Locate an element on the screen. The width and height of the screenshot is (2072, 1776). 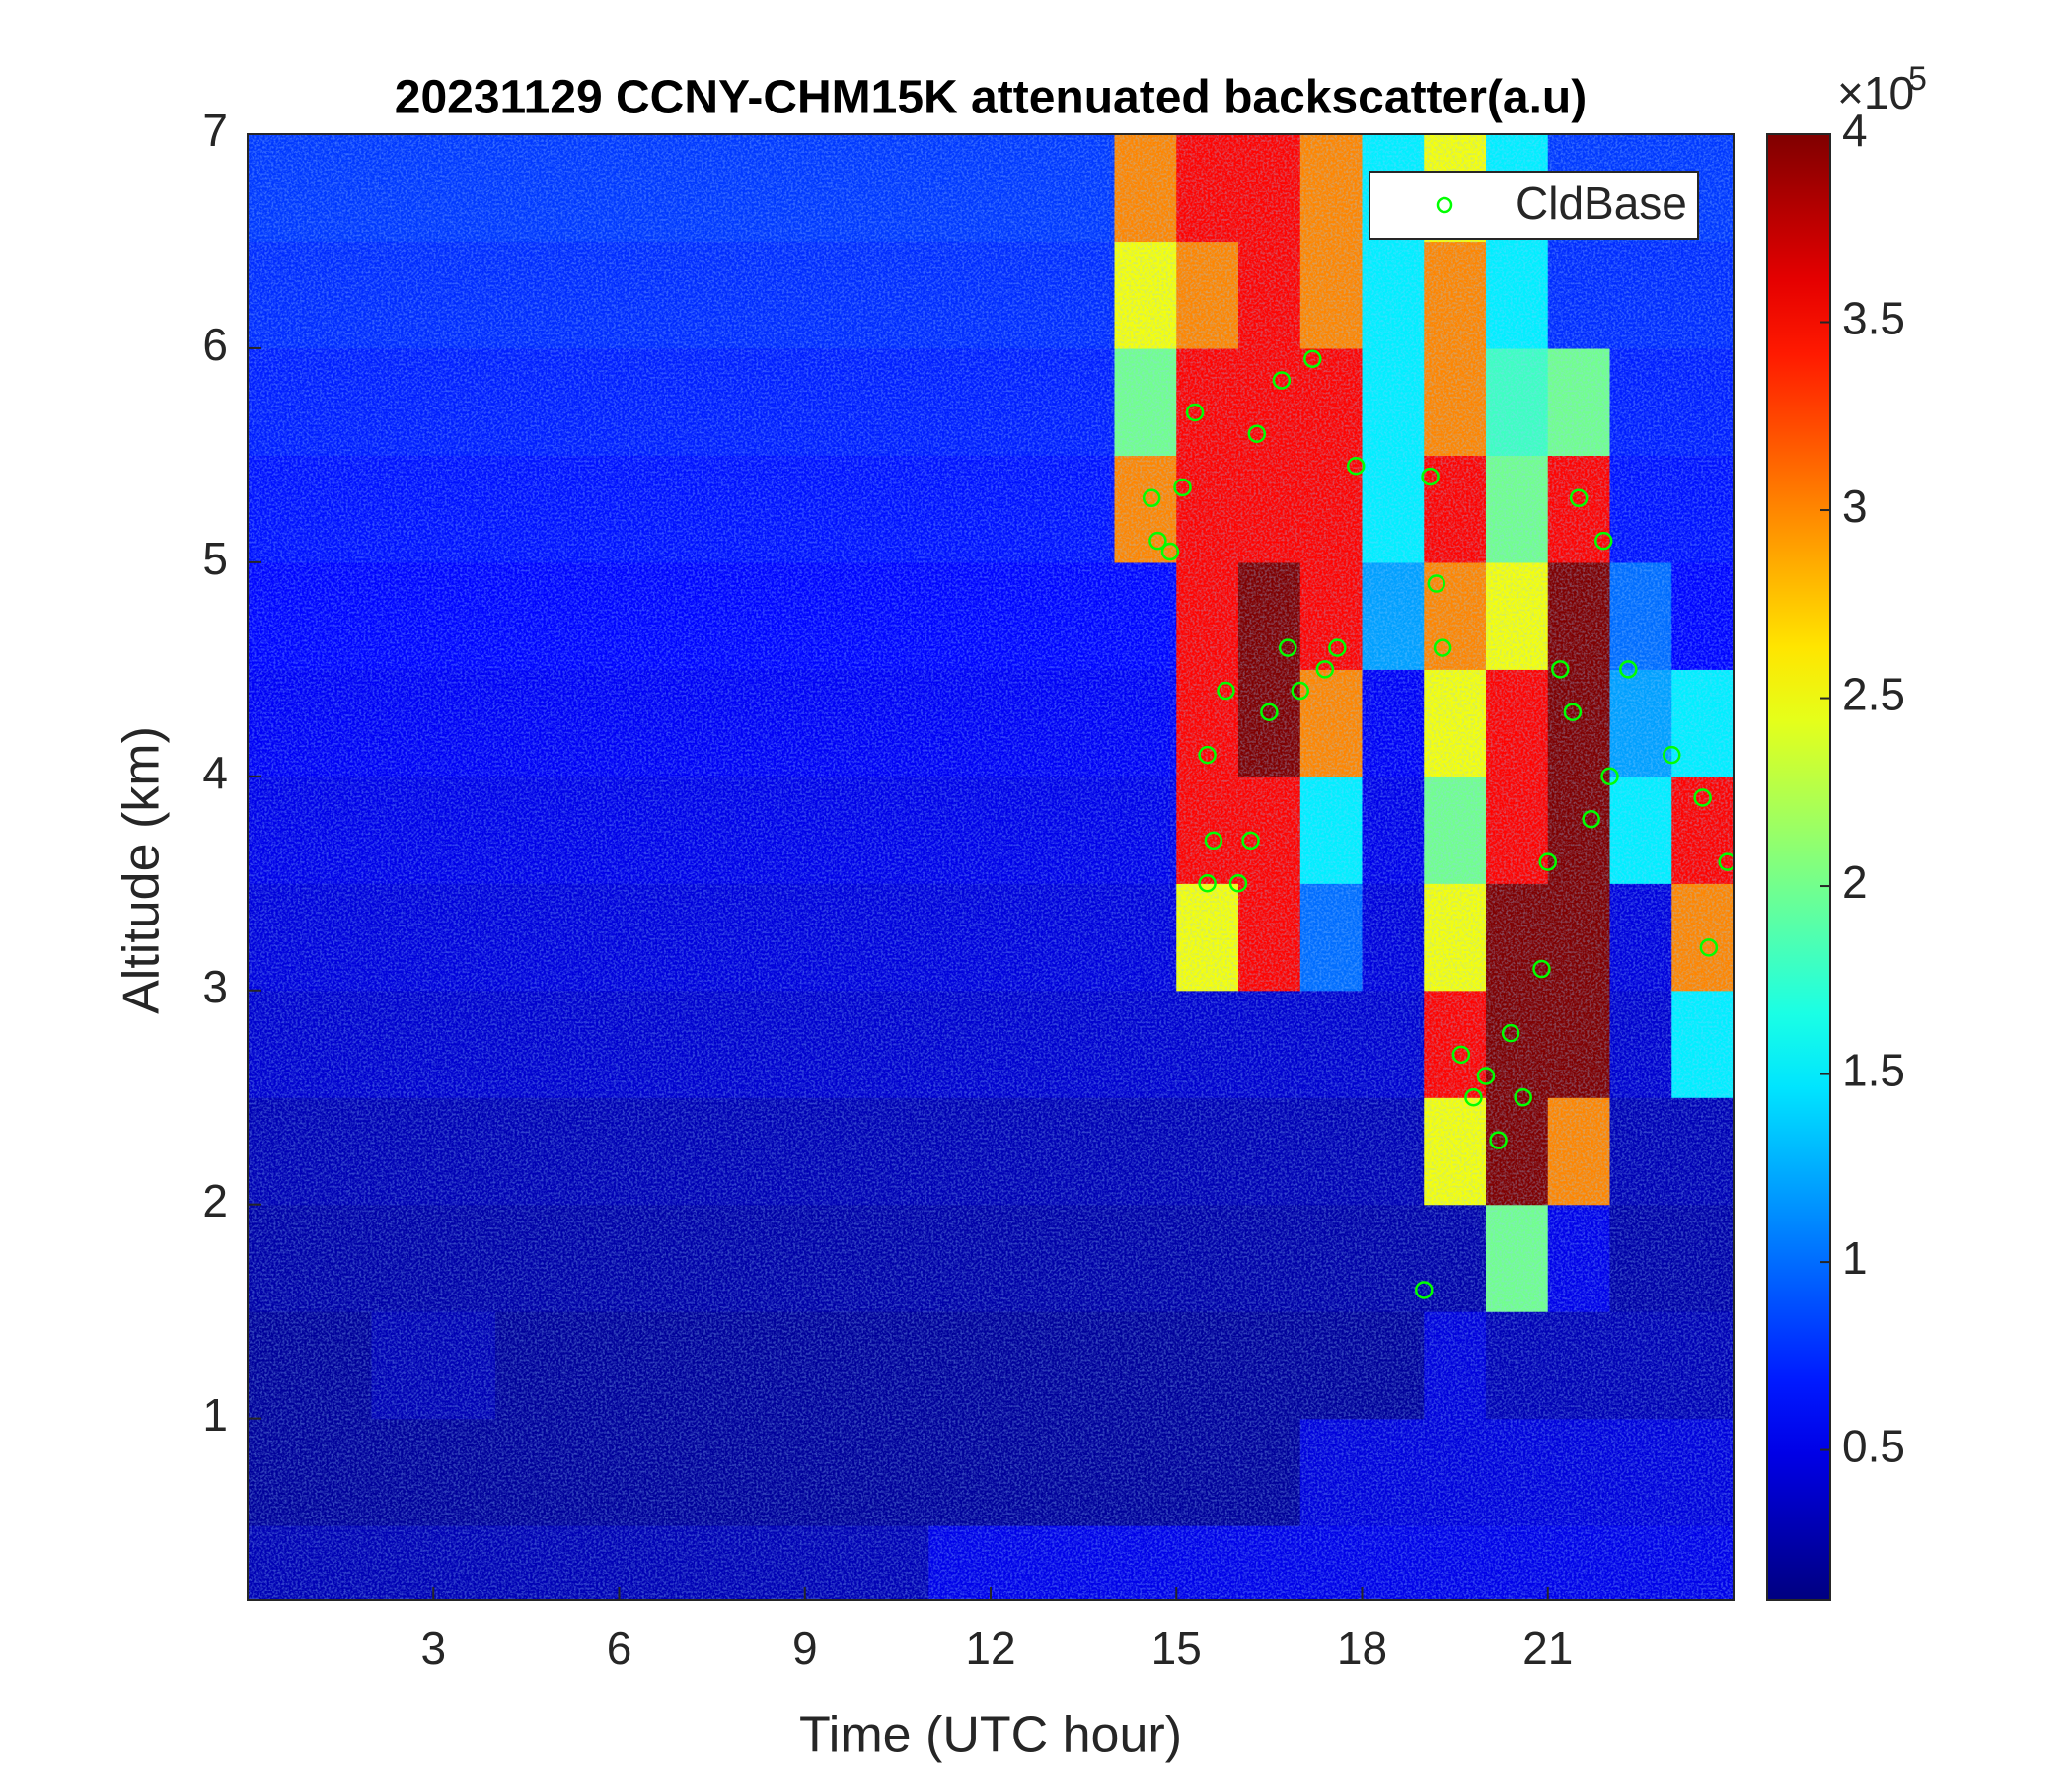
legend: CldBase is located at coordinates (1534, 205).